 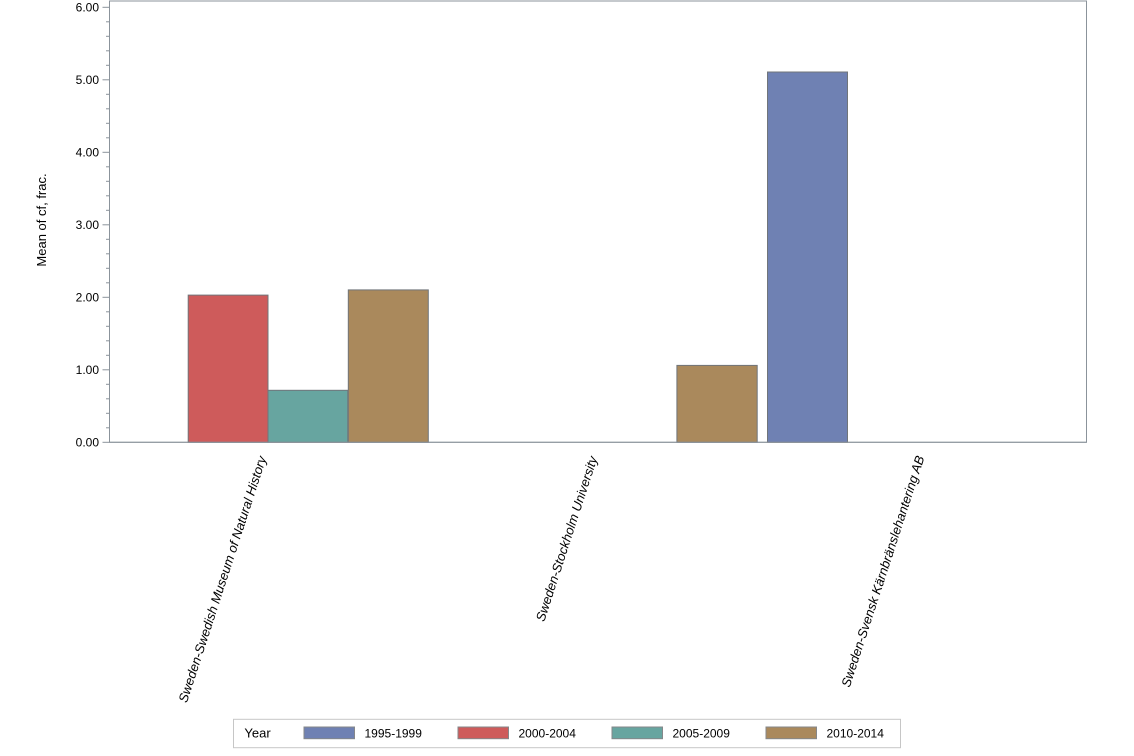 What do you see at coordinates (41, 219) in the screenshot?
I see `svg-text: Mean of cf, frac.` at bounding box center [41, 219].